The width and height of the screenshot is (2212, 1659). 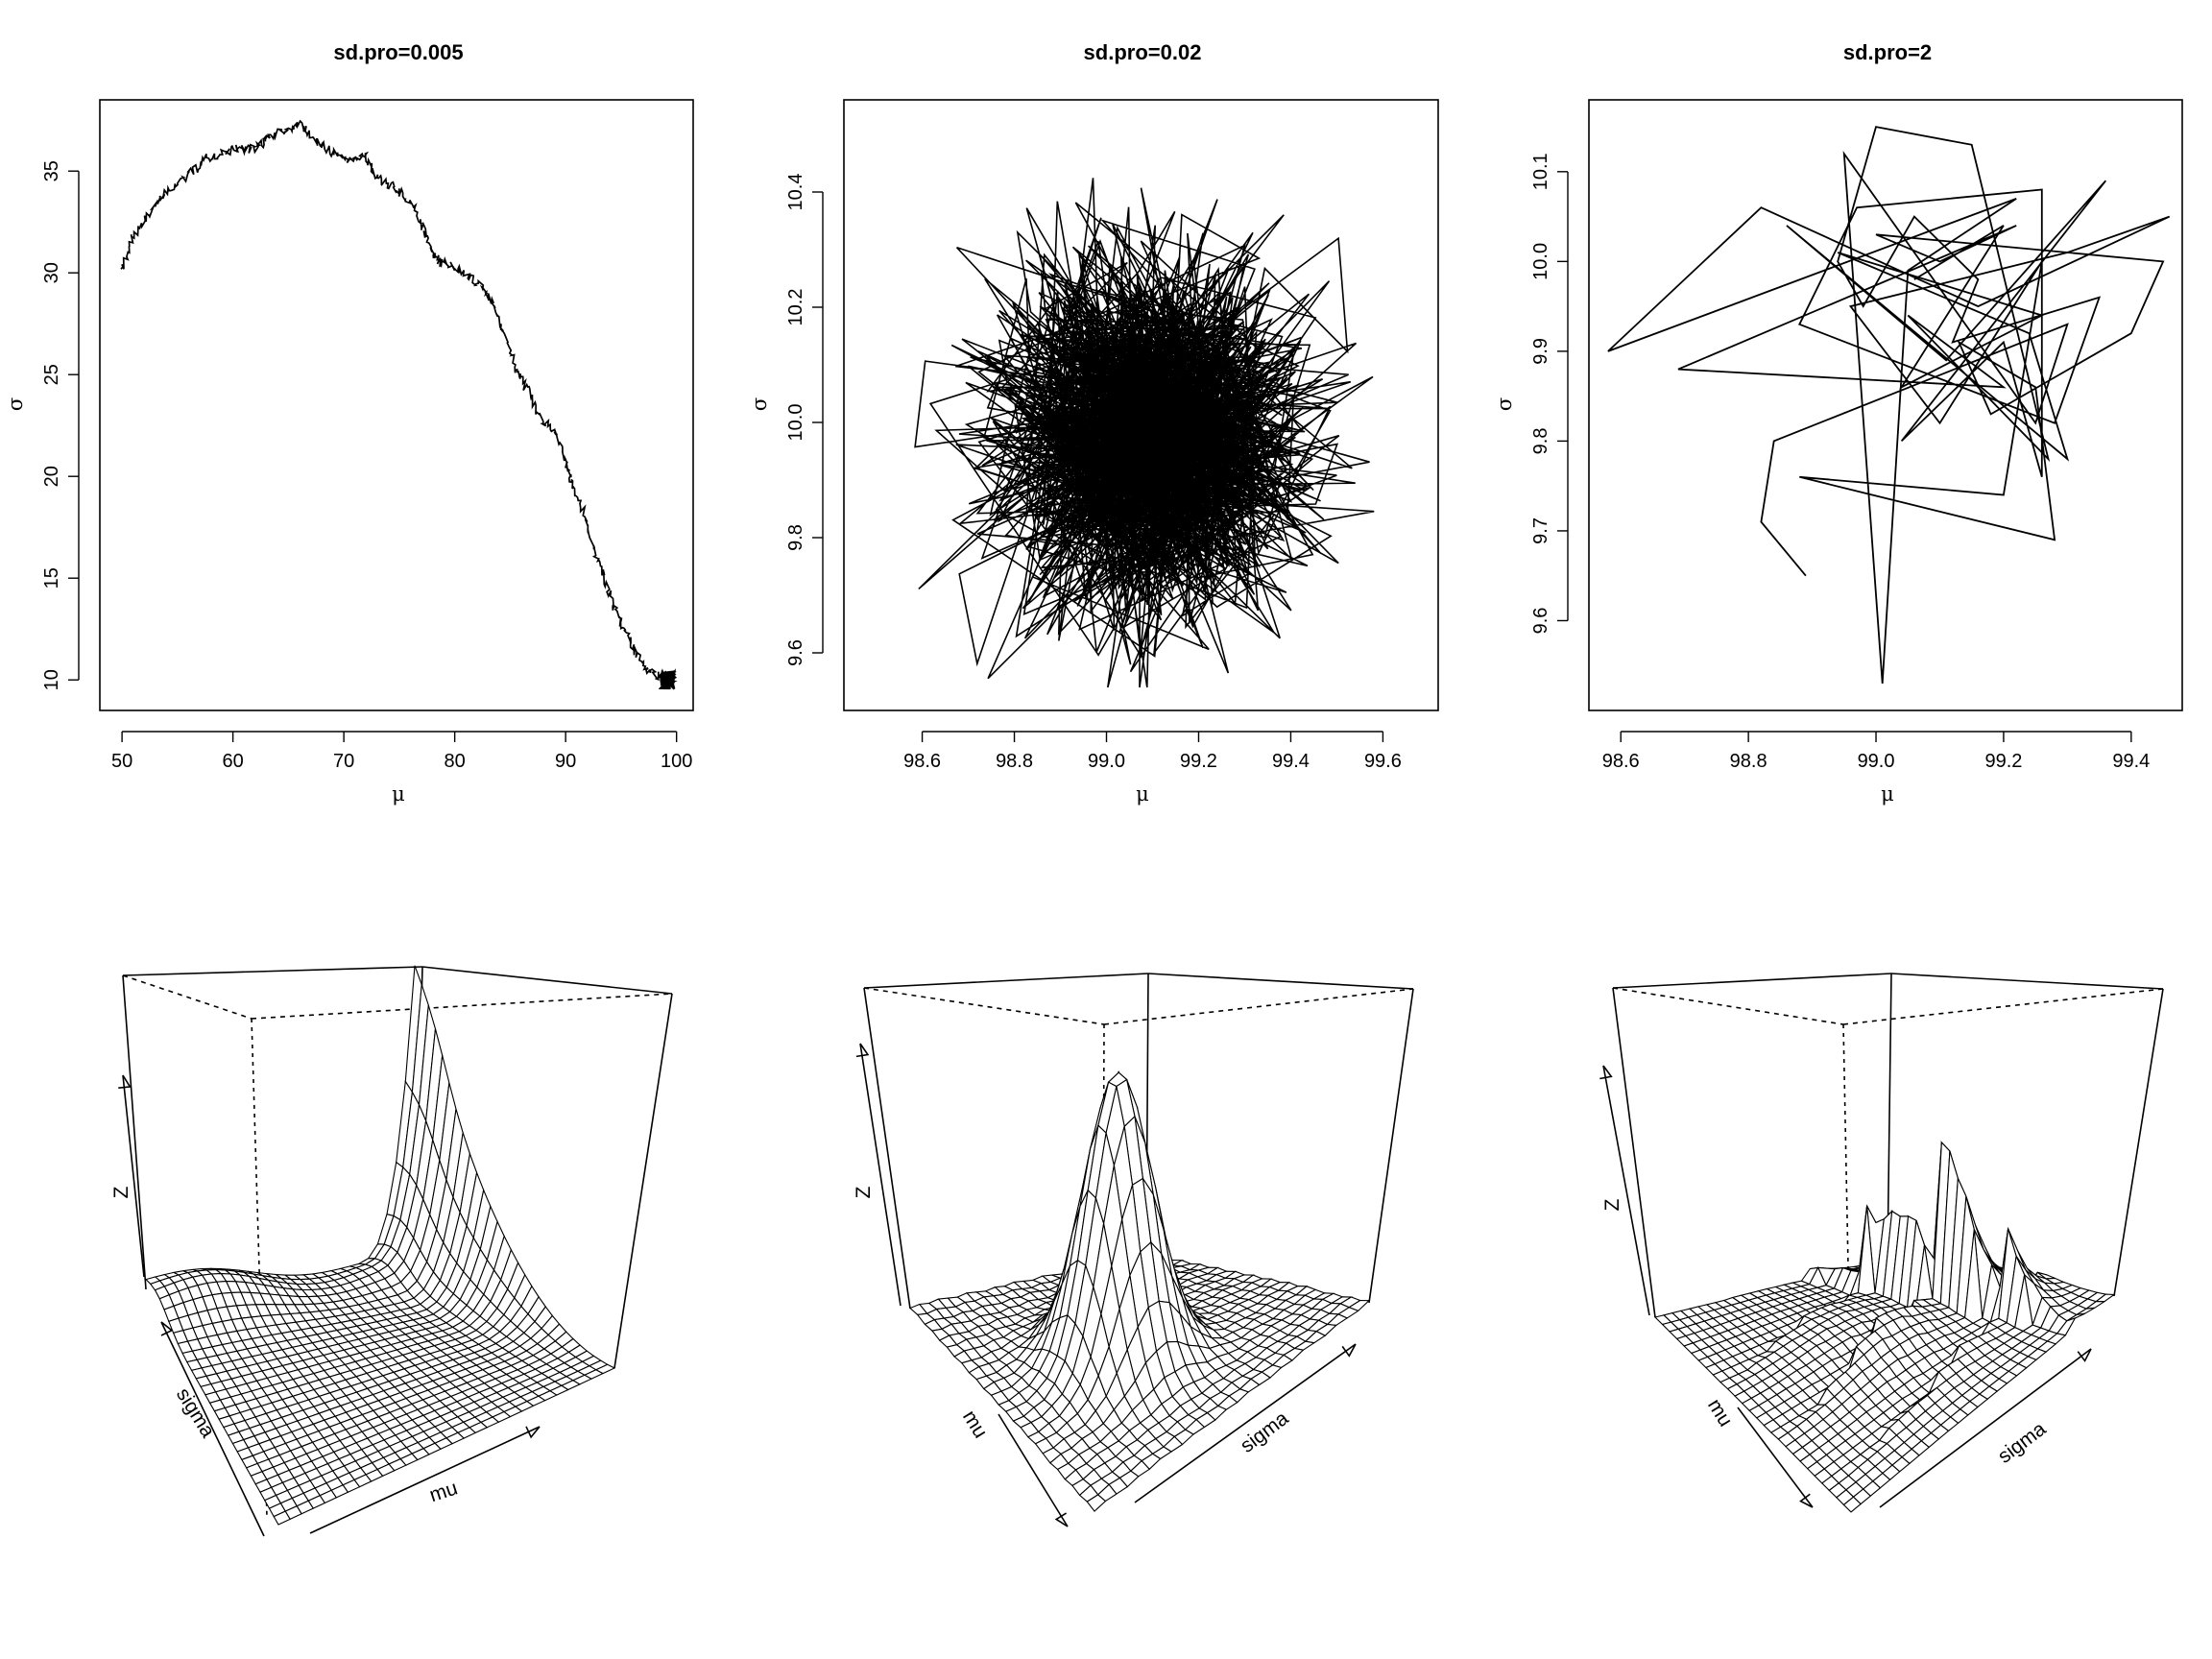 What do you see at coordinates (456, 761) in the screenshot?
I see `x-tick-label: 80` at bounding box center [456, 761].